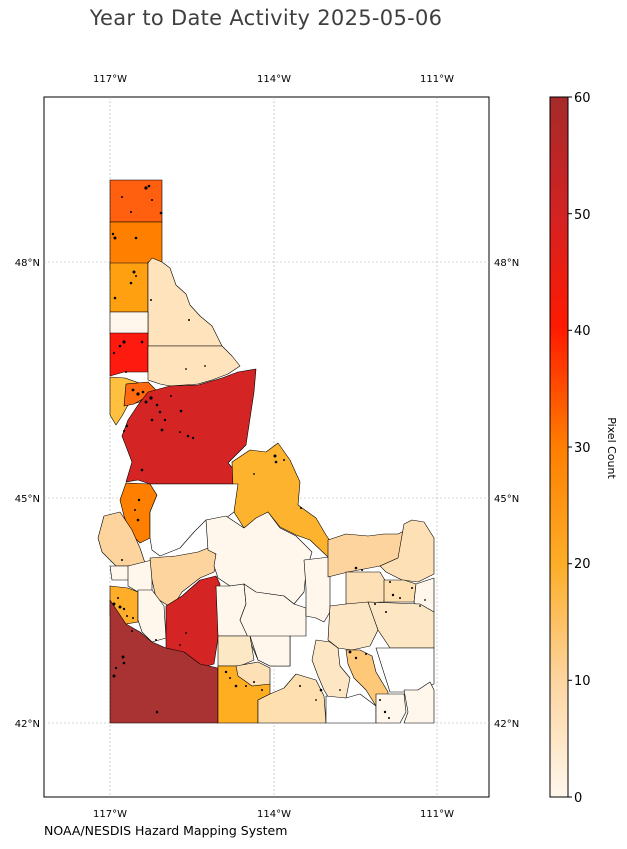 Image resolution: width=627 pixels, height=849 pixels. What do you see at coordinates (292, 698) in the screenshot?
I see `county-cassia` at bounding box center [292, 698].